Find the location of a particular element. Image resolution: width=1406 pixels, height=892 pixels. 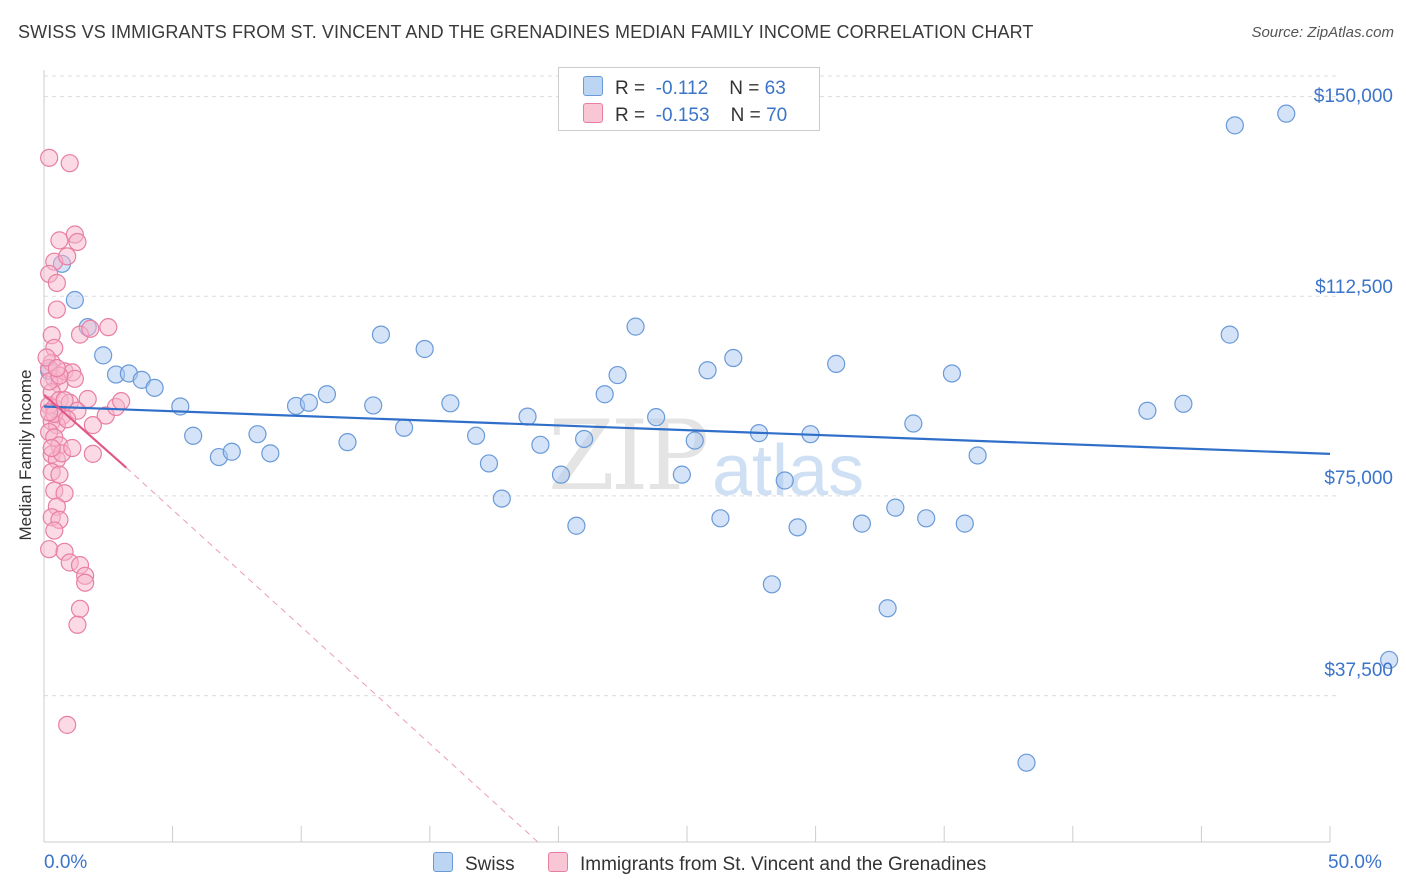

svg-r-label: R = is located at coordinates (630, 115).